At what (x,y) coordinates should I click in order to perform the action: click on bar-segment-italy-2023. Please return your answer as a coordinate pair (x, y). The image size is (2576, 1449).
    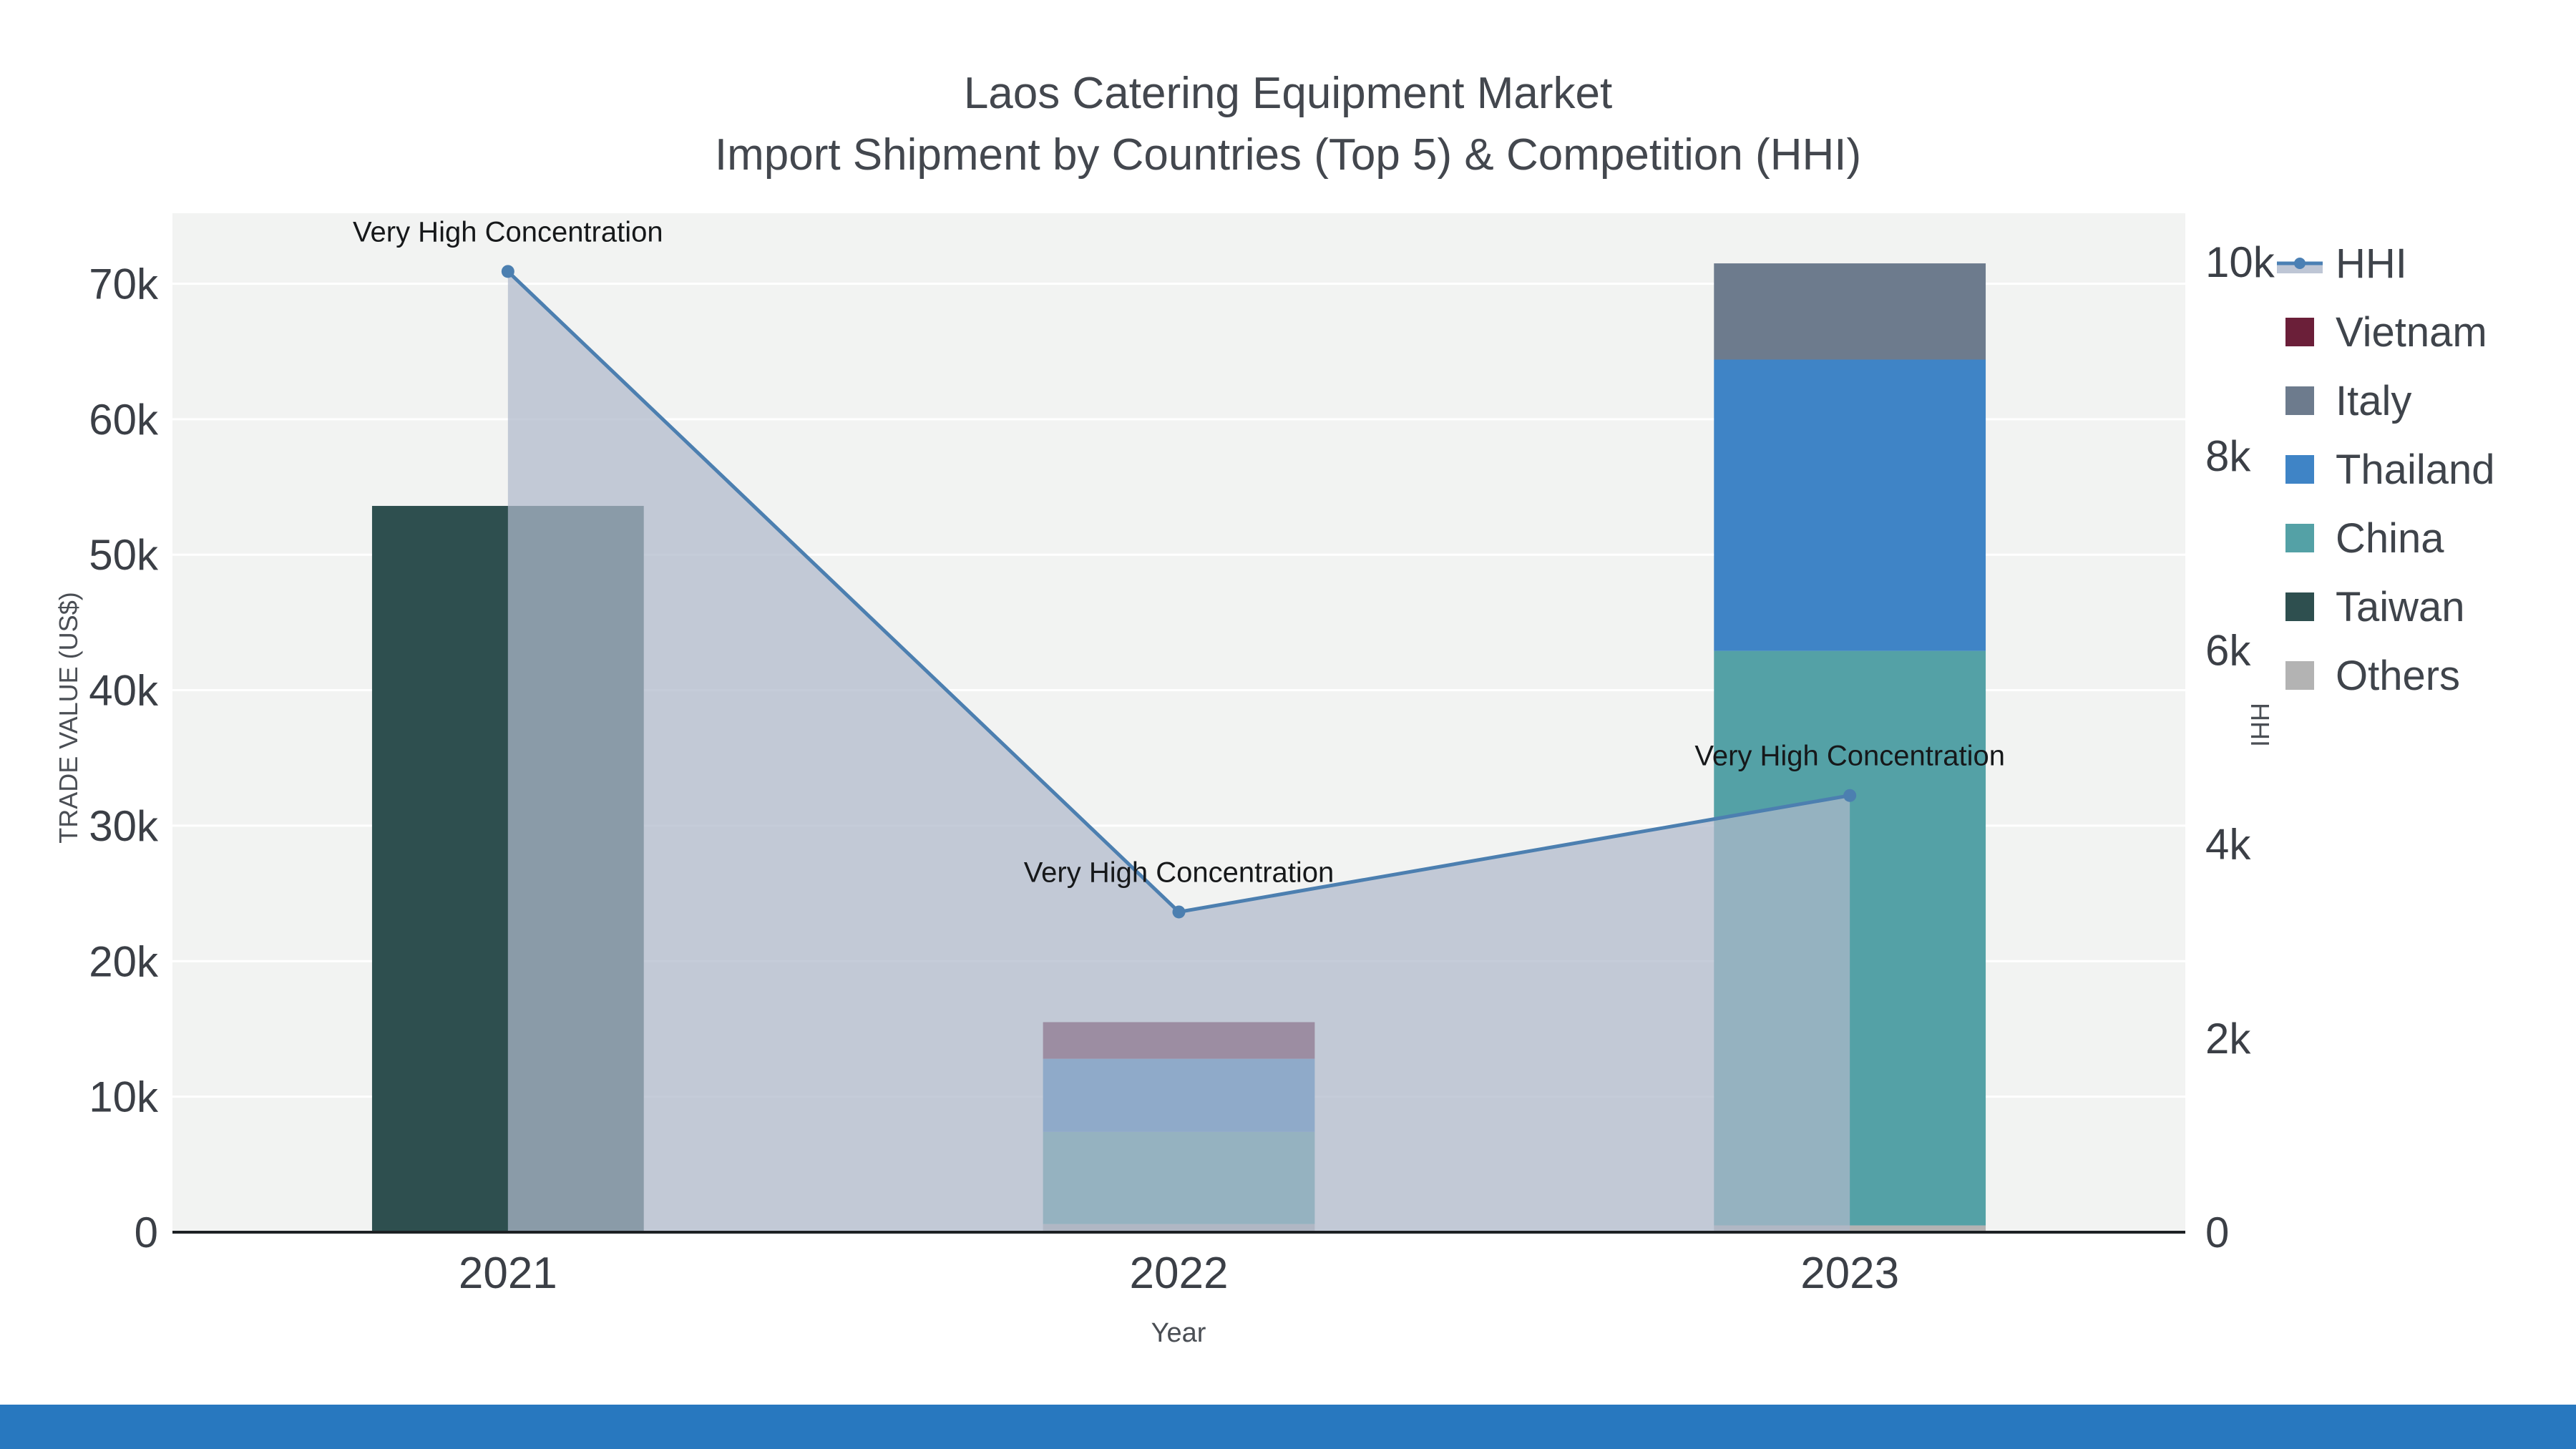
    Looking at the image, I should click on (1850, 311).